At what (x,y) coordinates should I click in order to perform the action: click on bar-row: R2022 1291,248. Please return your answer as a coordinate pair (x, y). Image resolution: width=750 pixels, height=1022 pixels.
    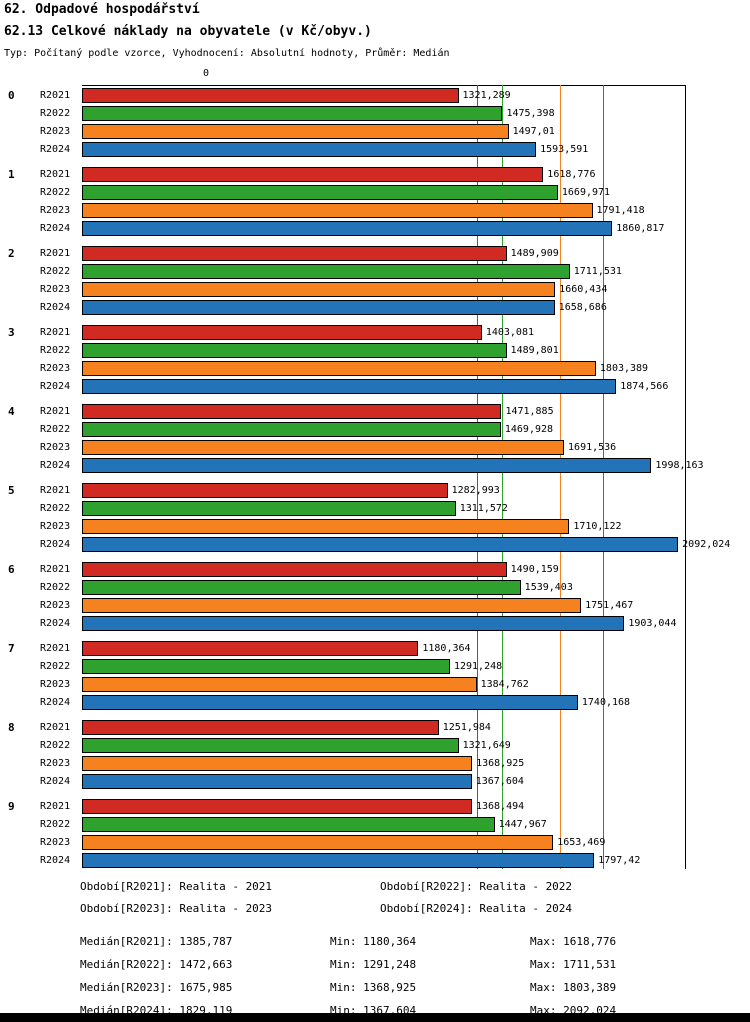
    Looking at the image, I should click on (375, 666).